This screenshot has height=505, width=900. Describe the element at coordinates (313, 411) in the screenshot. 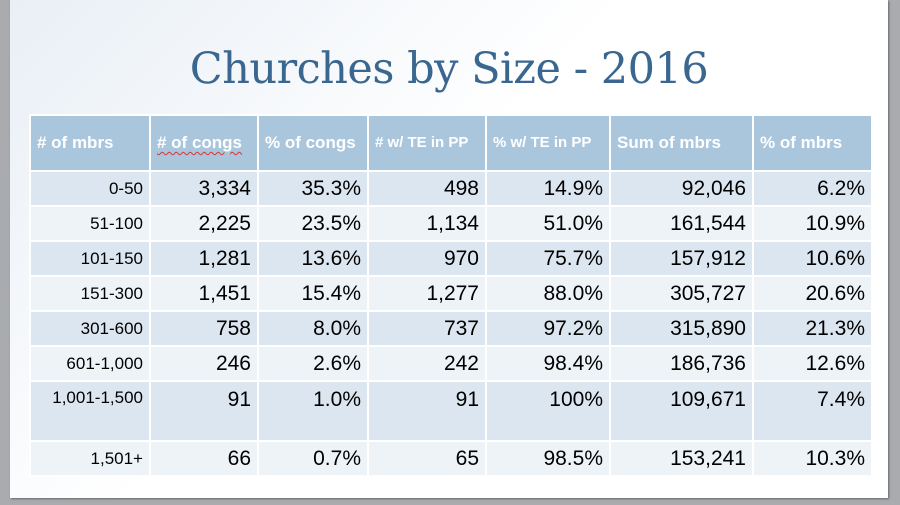

I see `table-cell: 1.0%` at that location.